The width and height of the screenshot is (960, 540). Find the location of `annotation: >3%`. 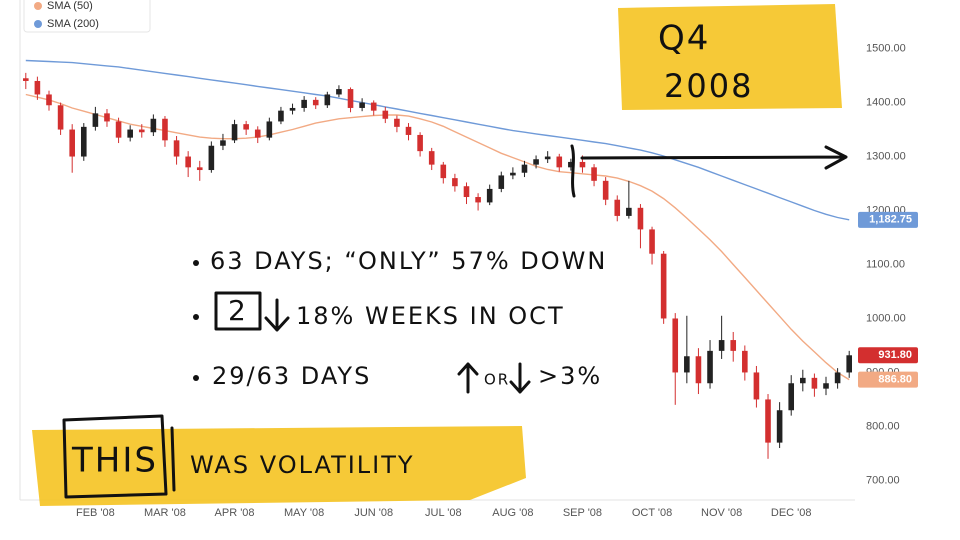

annotation: >3% is located at coordinates (570, 376).